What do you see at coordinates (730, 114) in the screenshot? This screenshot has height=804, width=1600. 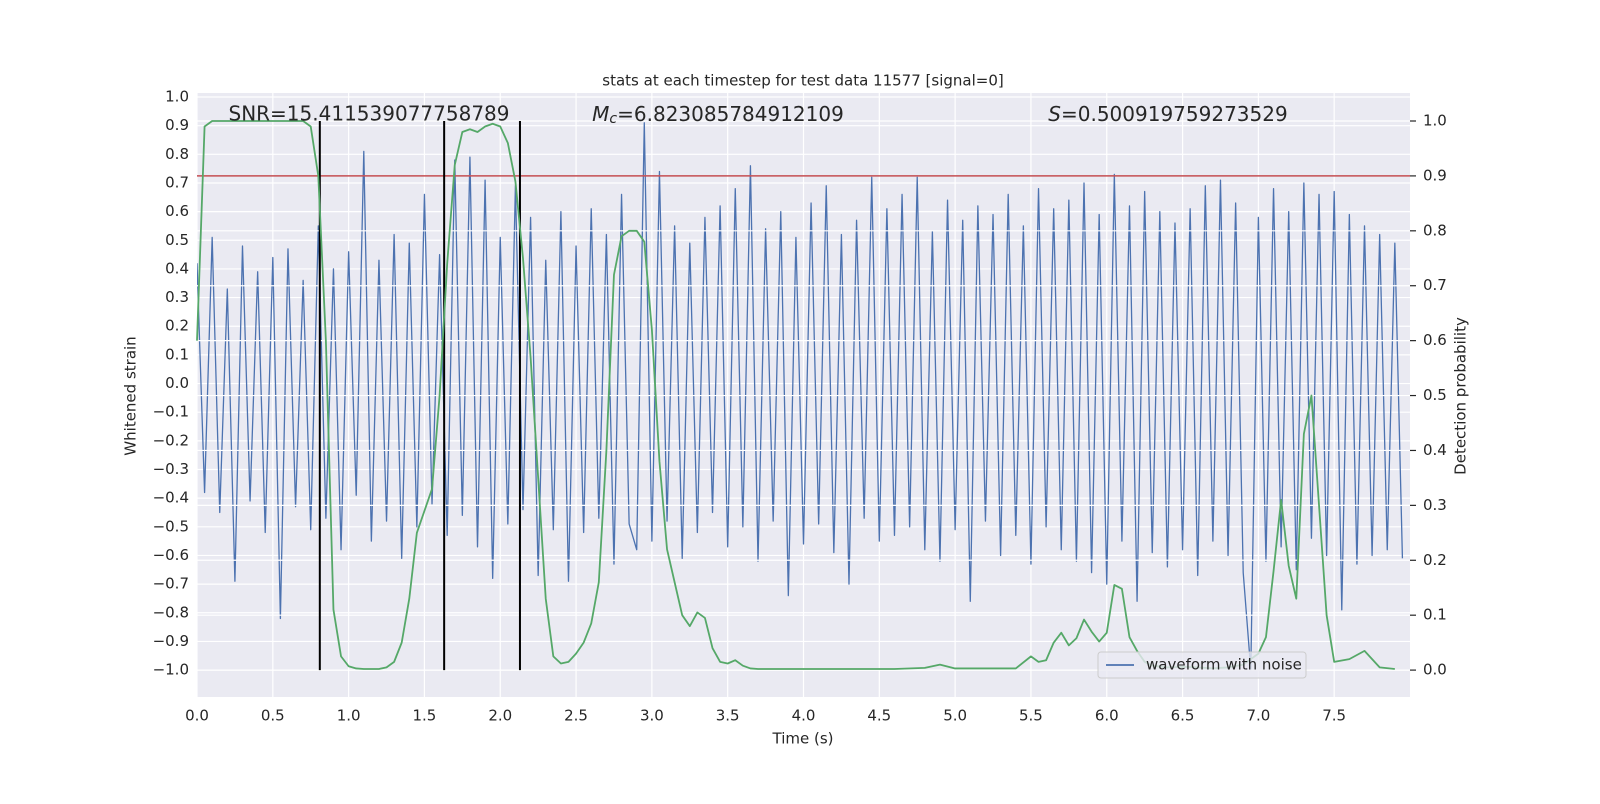 I see `annotation-value: =6.823085784912109` at bounding box center [730, 114].